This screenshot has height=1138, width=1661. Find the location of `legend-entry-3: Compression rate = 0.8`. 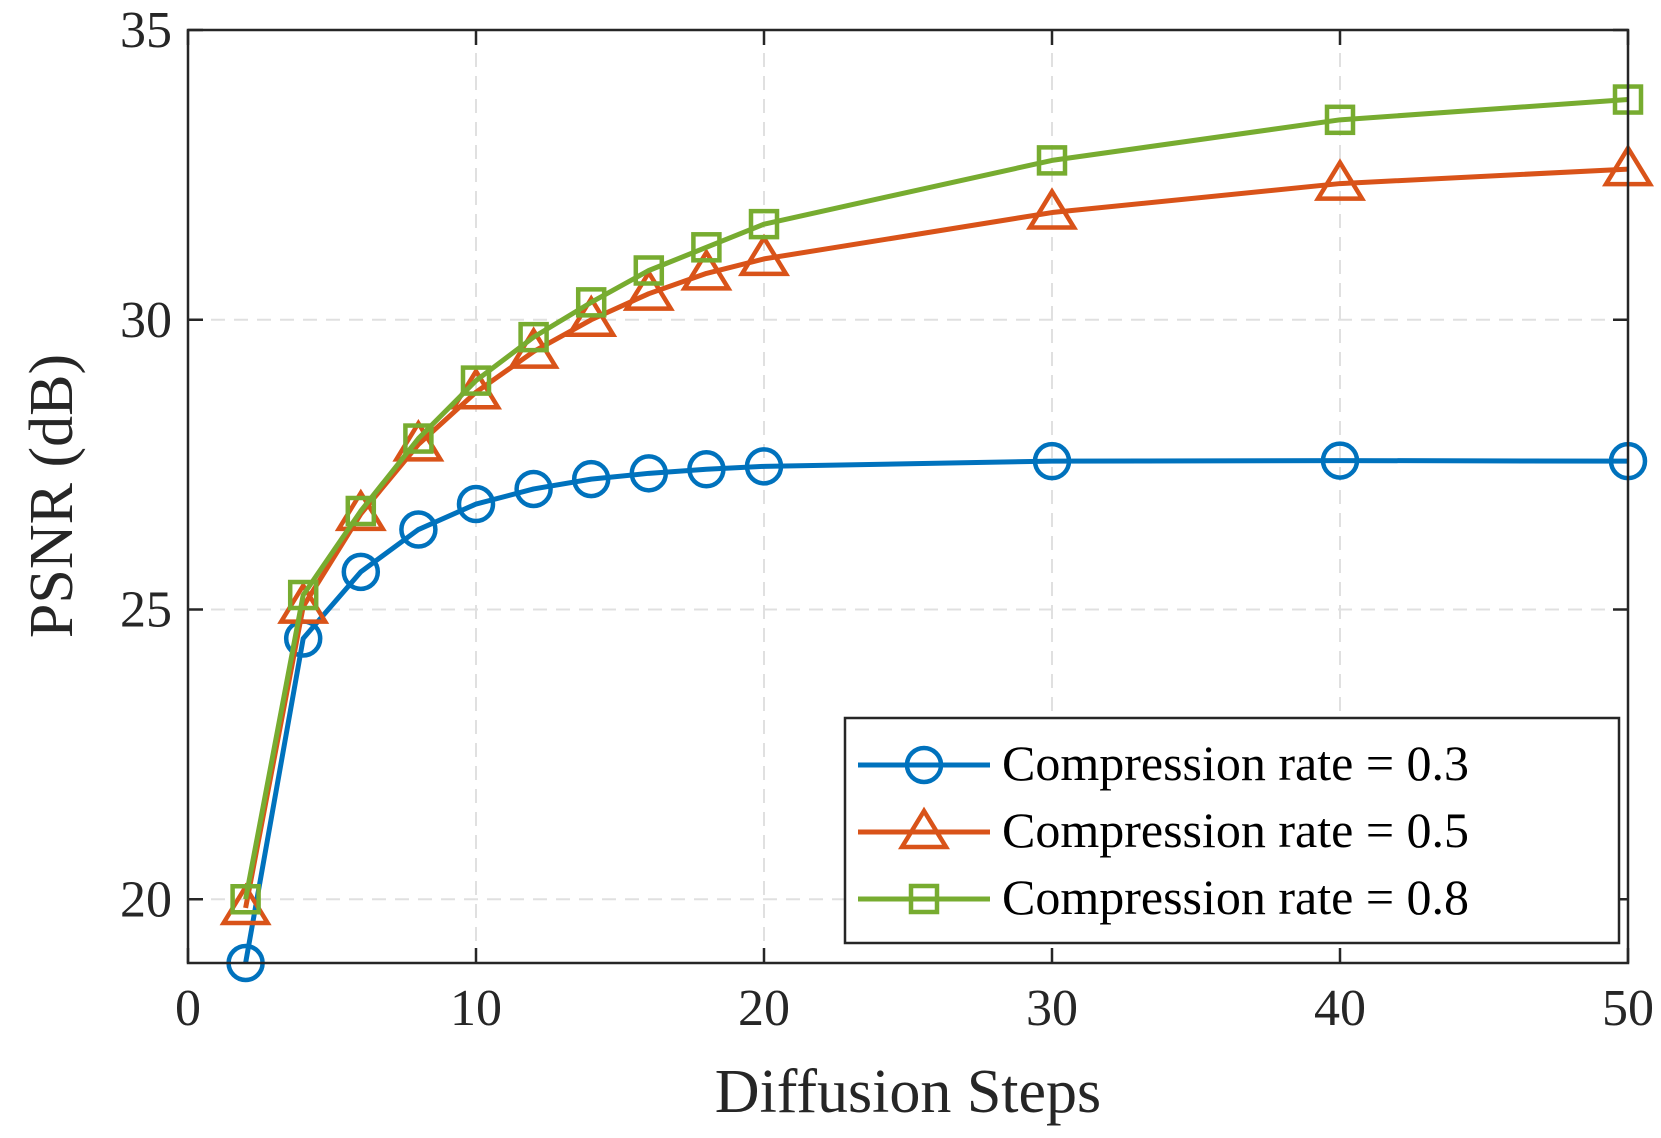

legend-entry-3: Compression rate = 0.8 is located at coordinates (1163, 897).